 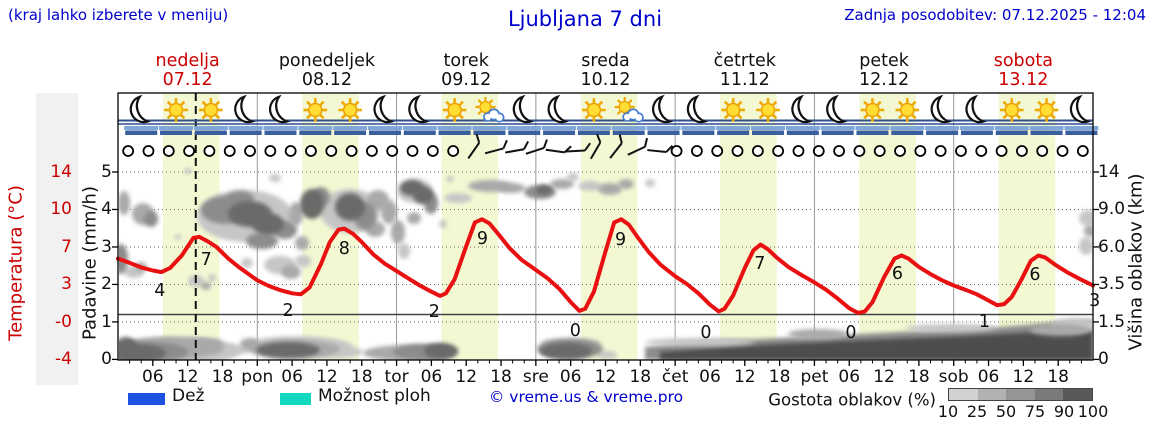 I want to click on precip-tick-5: 5, so click(x=106, y=172).